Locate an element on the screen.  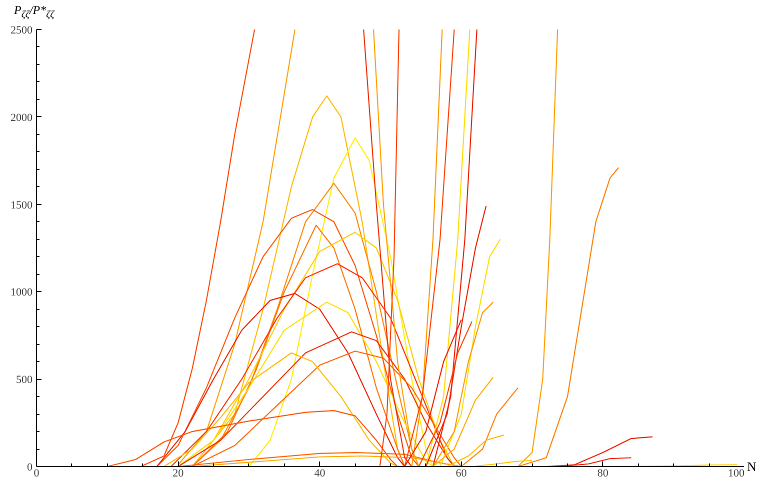
y-tick-label: 1500 is located at coordinates (21, 205).